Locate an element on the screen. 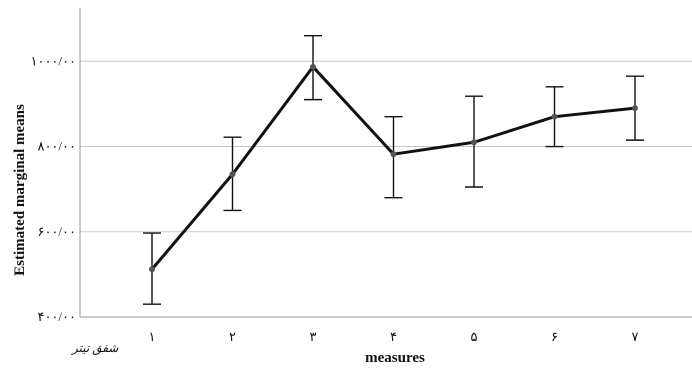 The height and width of the screenshot is (369, 692). y-tick-label-2: ۸۰۰/۰۰ is located at coordinates (56, 146).